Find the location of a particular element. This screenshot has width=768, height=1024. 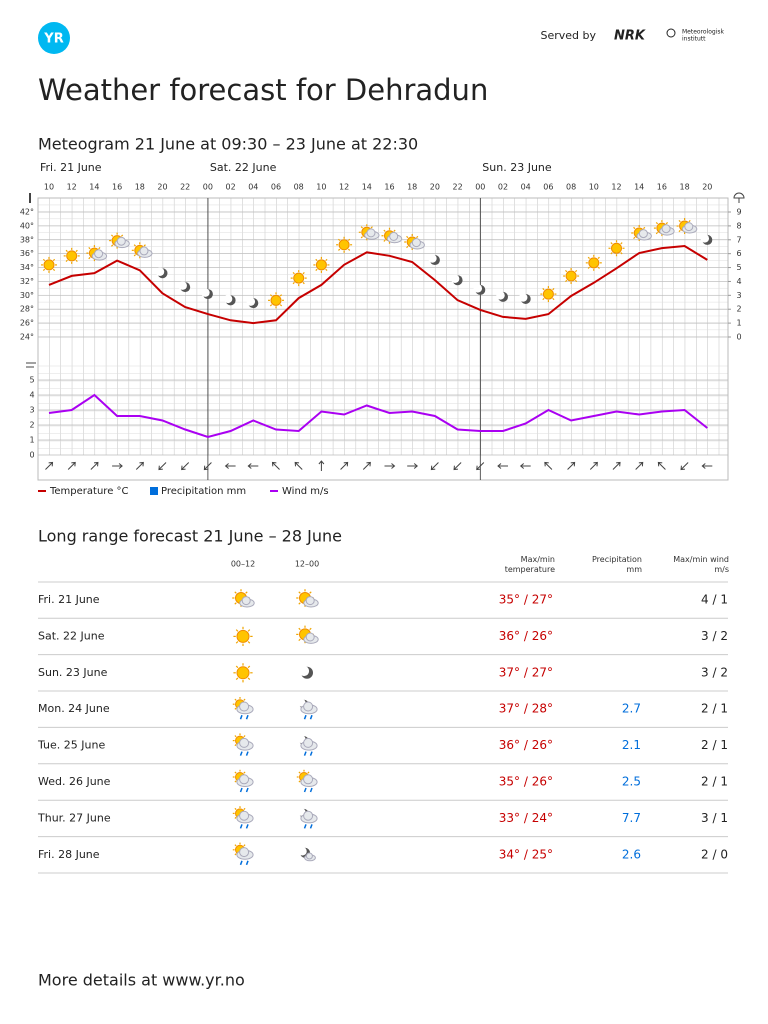

temperature-line is located at coordinates (378, 284).